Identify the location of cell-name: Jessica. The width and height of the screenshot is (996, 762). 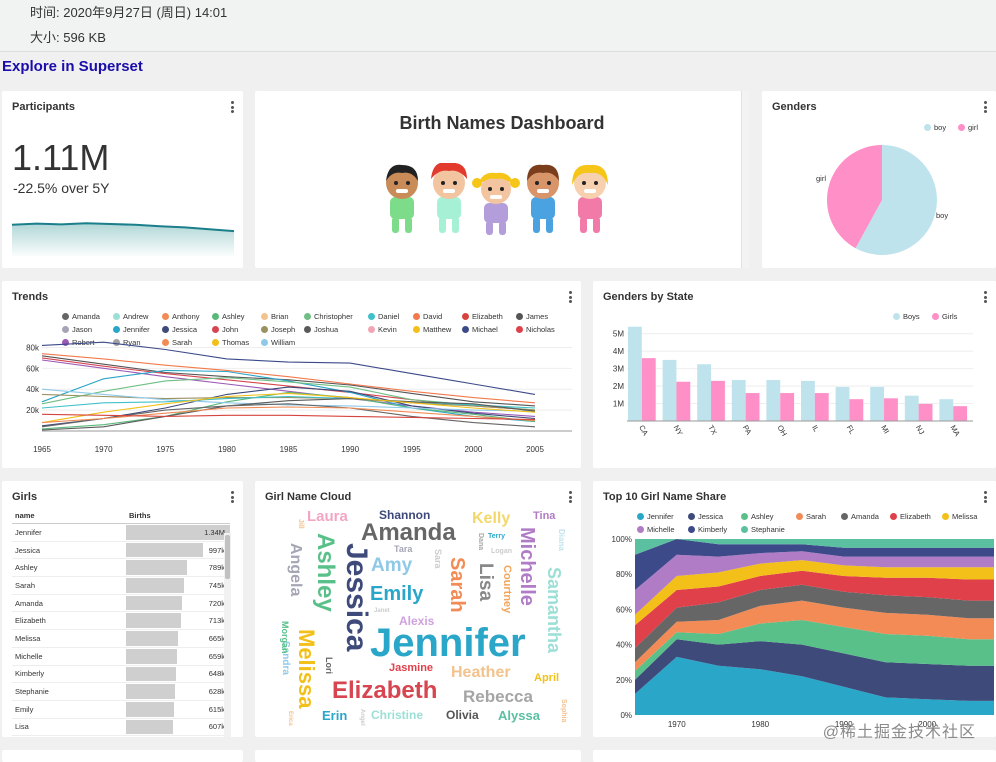
(69, 550).